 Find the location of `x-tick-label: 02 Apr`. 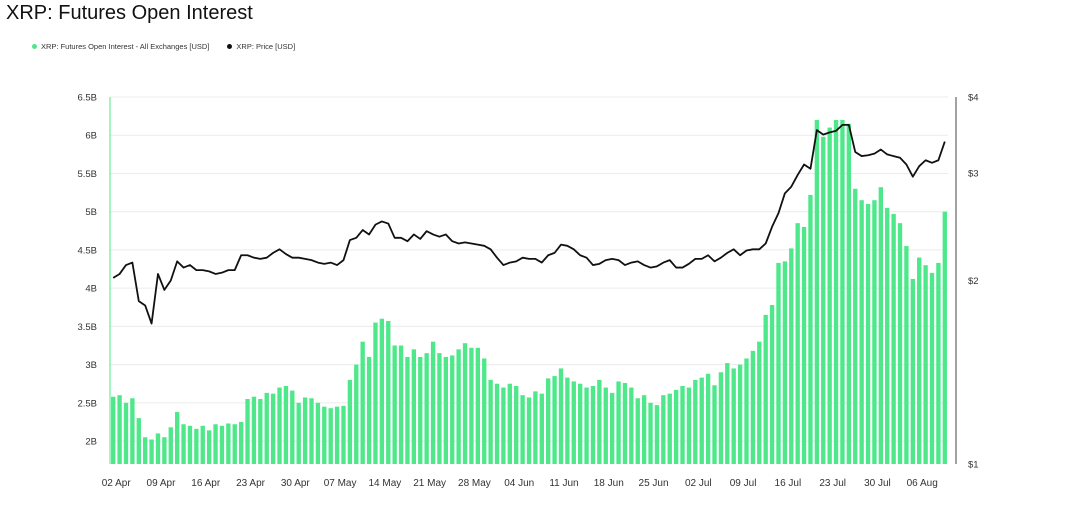

x-tick-label: 02 Apr is located at coordinates (117, 483).